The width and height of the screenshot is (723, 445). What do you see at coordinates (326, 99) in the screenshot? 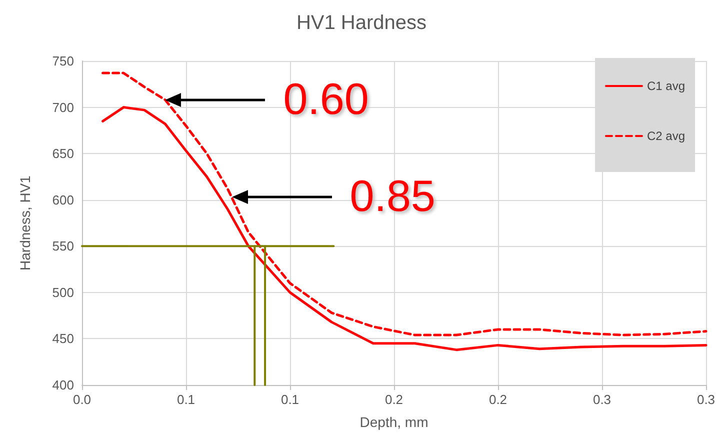
I see `annotation: 0.60` at bounding box center [326, 99].